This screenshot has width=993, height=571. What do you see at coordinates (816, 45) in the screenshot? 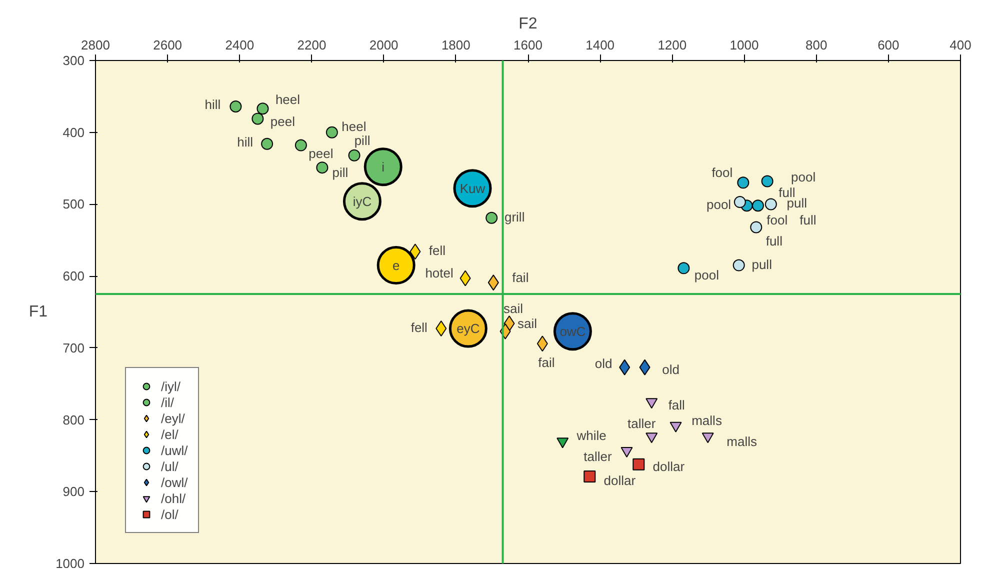
I see `x-tick-label: 800` at bounding box center [816, 45].